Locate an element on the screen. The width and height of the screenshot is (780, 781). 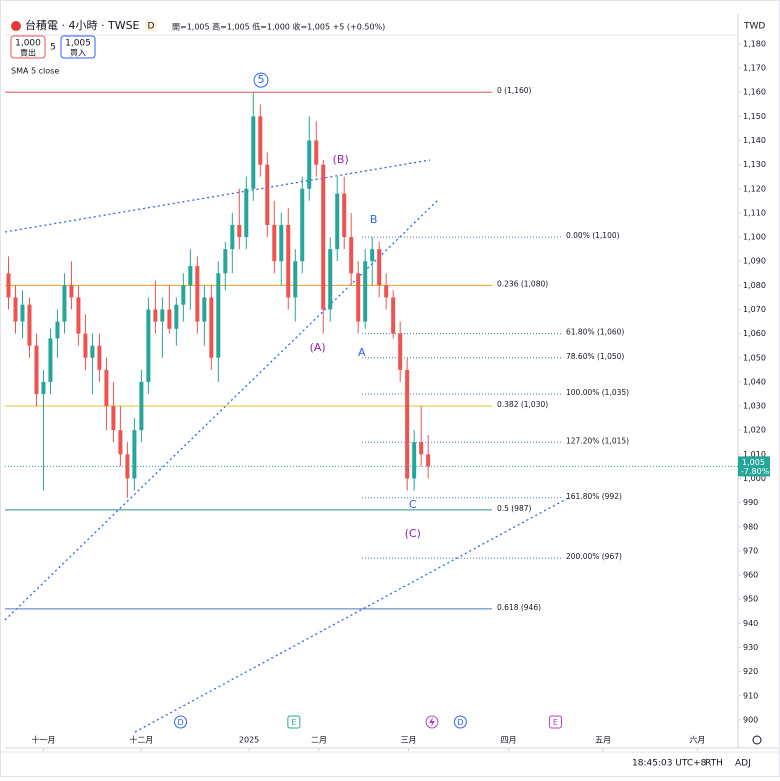
wave-label: 5 is located at coordinates (260, 79).